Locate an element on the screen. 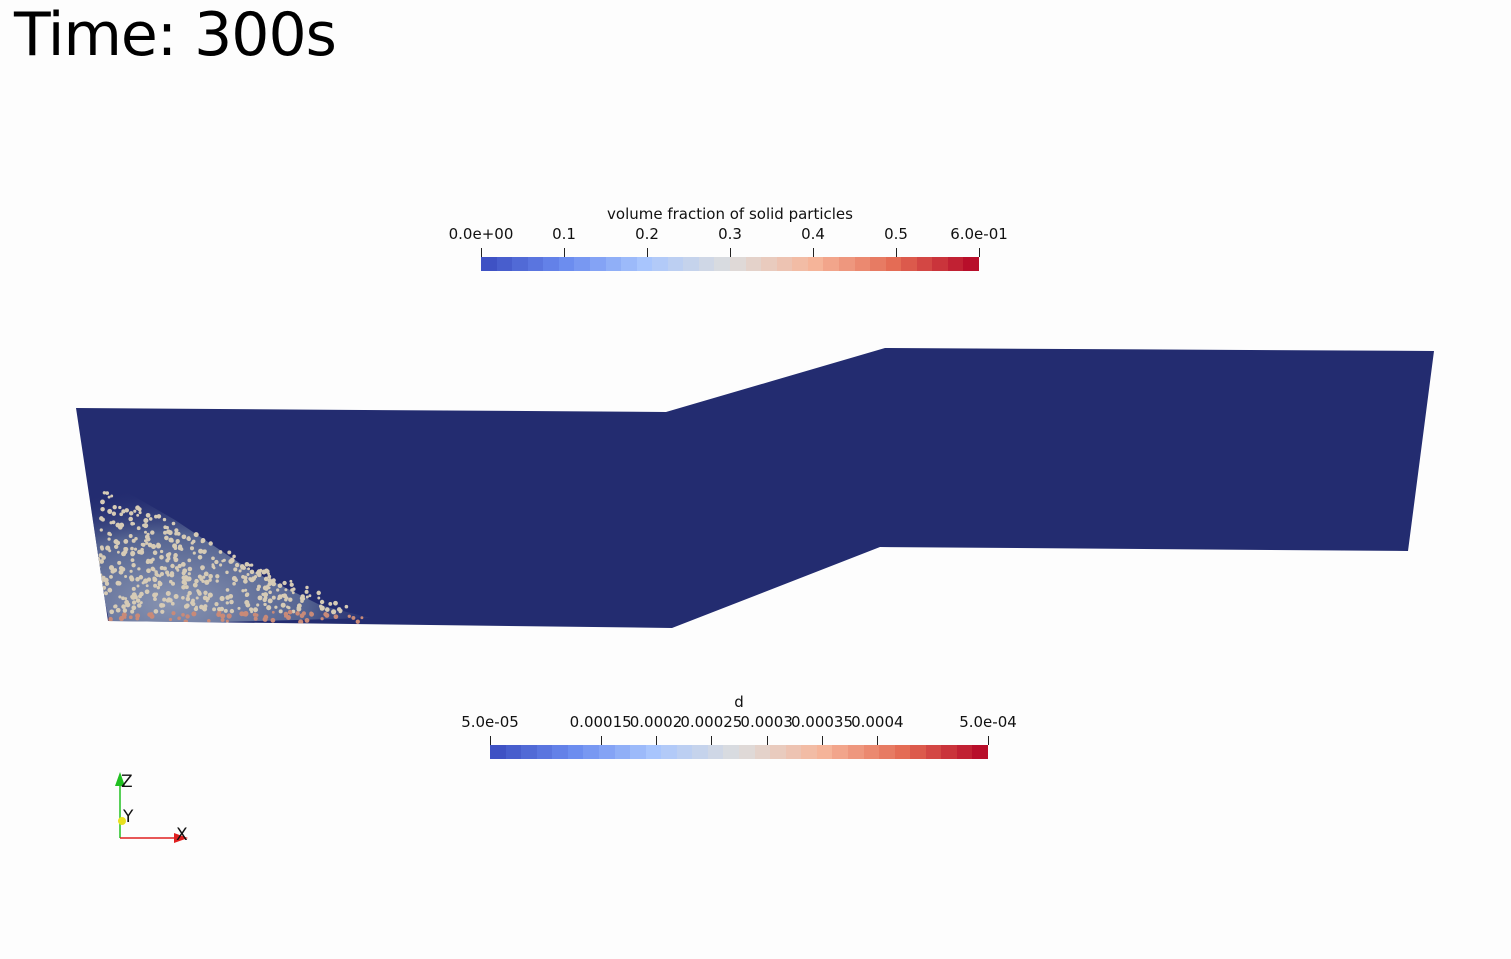  colorbar-tick-label: 0.2 is located at coordinates (647, 234).